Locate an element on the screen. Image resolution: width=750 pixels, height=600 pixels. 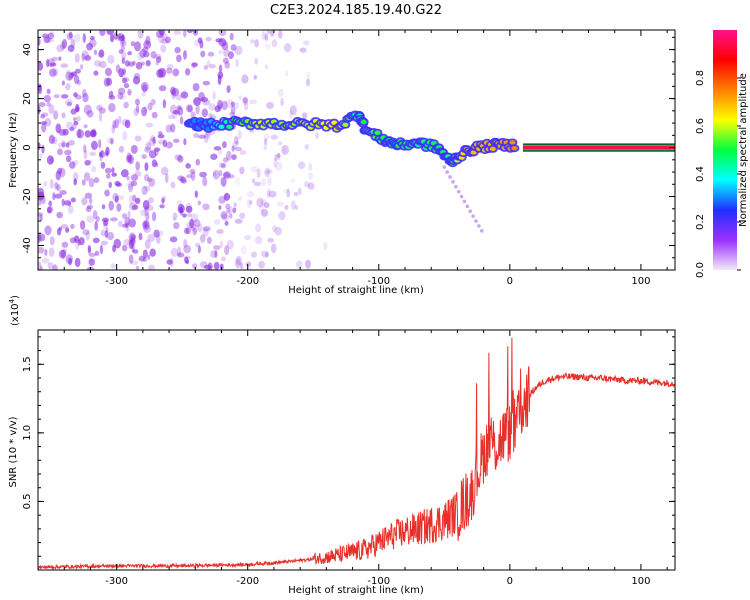
x-tick-label: -100 is located at coordinates (378, 581).